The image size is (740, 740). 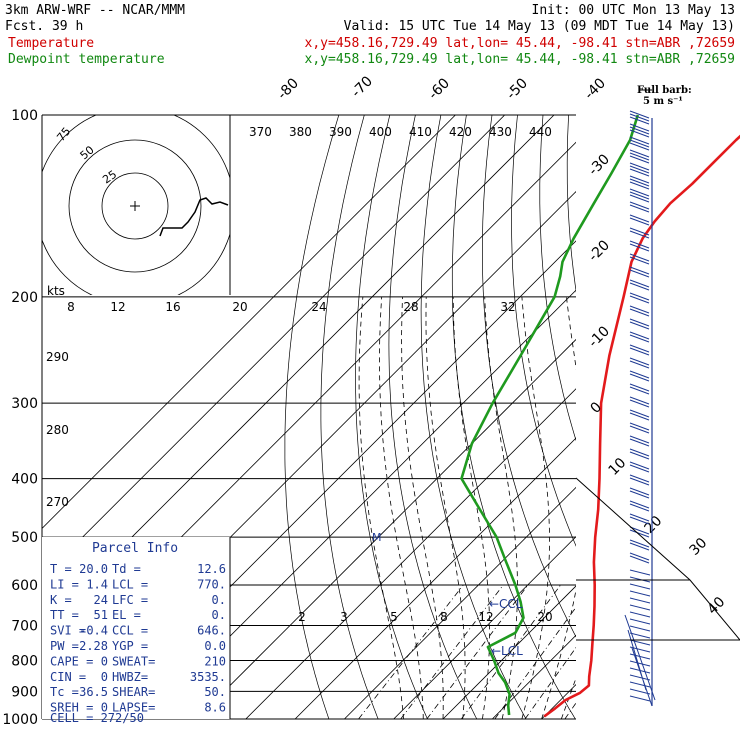 What do you see at coordinates (130, 646) in the screenshot?
I see `parcel-info-entry: YGP =` at bounding box center [130, 646].